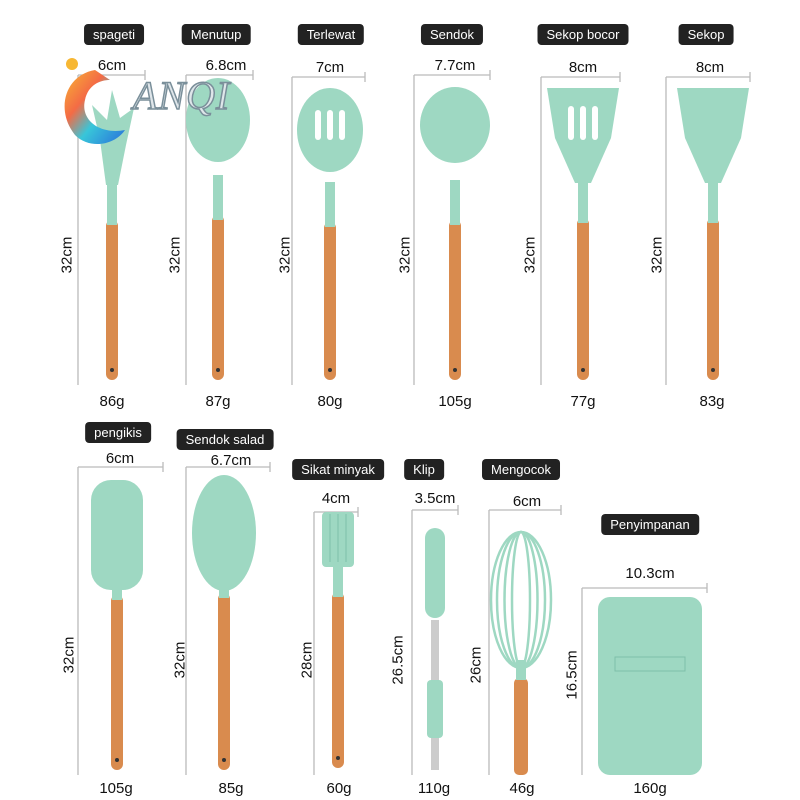  Describe the element at coordinates (118, 432) in the screenshot. I see `item-name-badge: pengikis` at that location.